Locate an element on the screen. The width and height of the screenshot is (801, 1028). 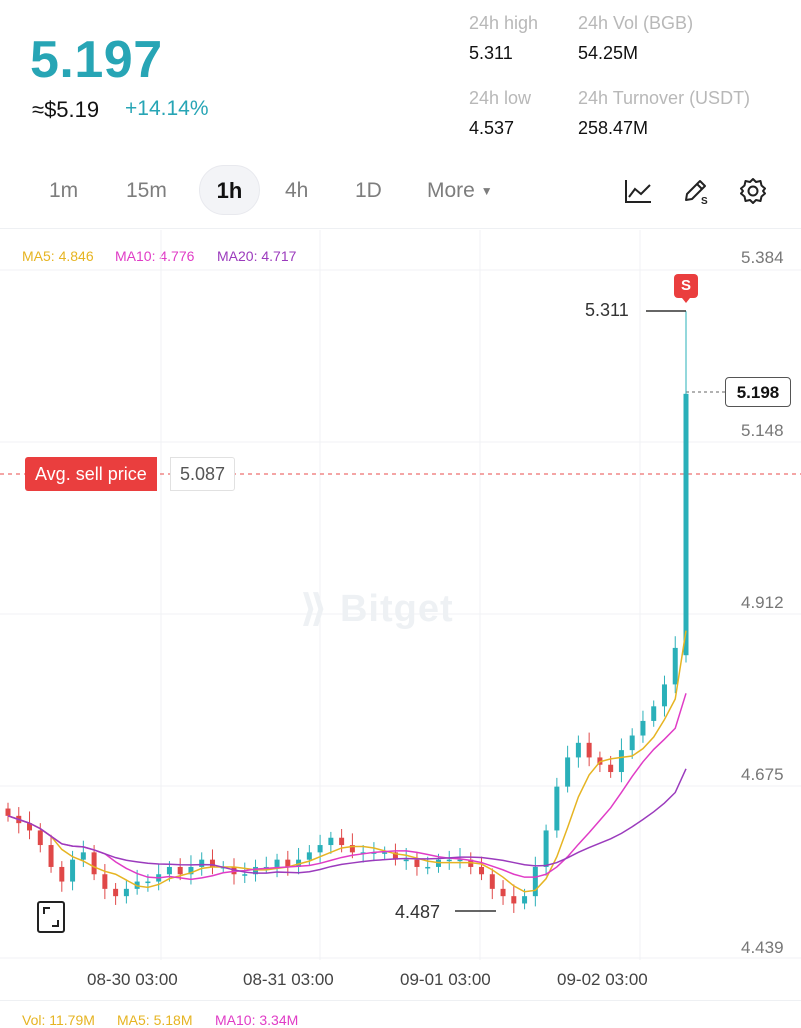
y-tick: 4.912 is located at coordinates (762, 602).